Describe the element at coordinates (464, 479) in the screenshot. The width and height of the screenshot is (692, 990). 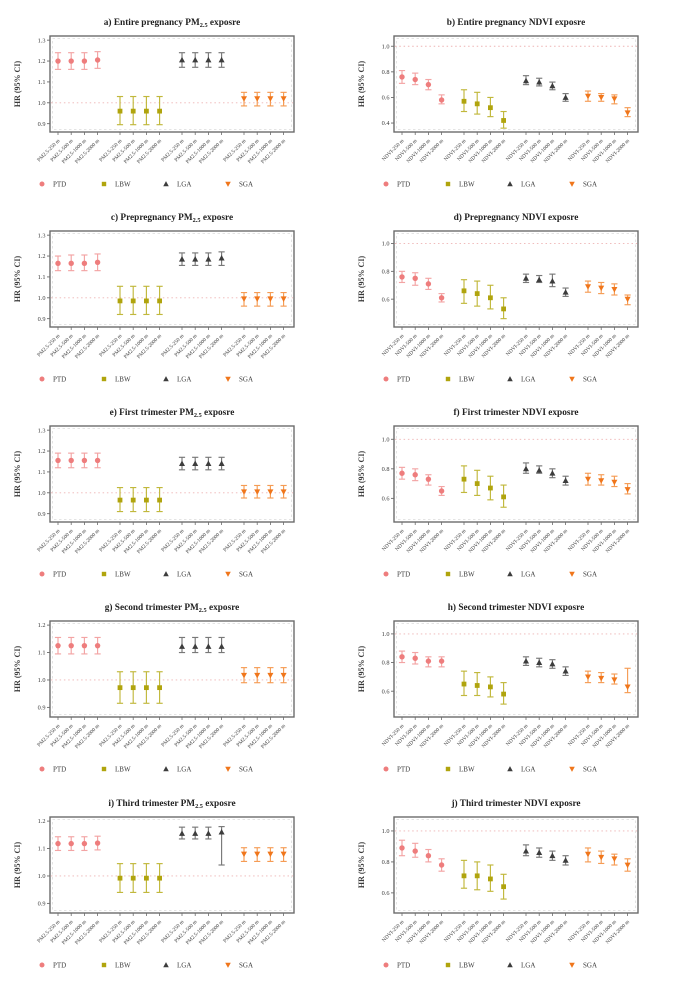
I see `data-point-LBW-NDVI-250 m` at that location.